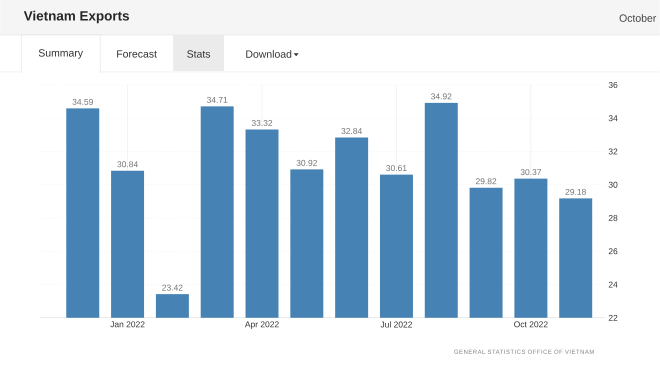  I want to click on data-label: 30.84, so click(127, 164).